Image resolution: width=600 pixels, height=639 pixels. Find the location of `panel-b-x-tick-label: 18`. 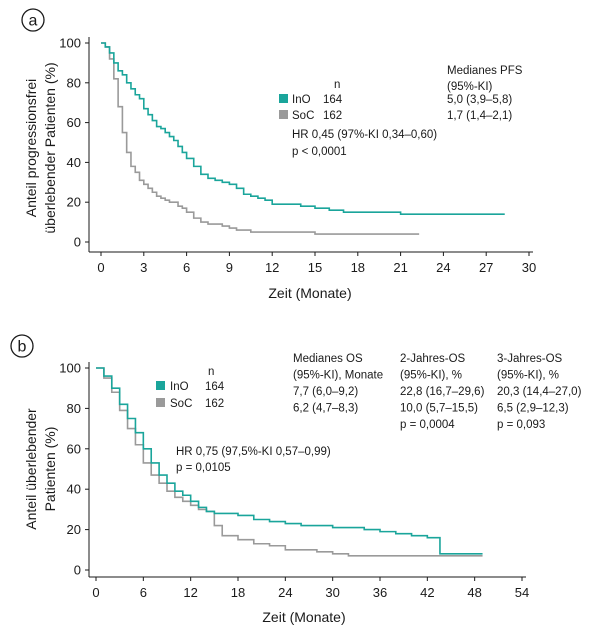

panel-b-x-tick-label: 18 is located at coordinates (238, 592).